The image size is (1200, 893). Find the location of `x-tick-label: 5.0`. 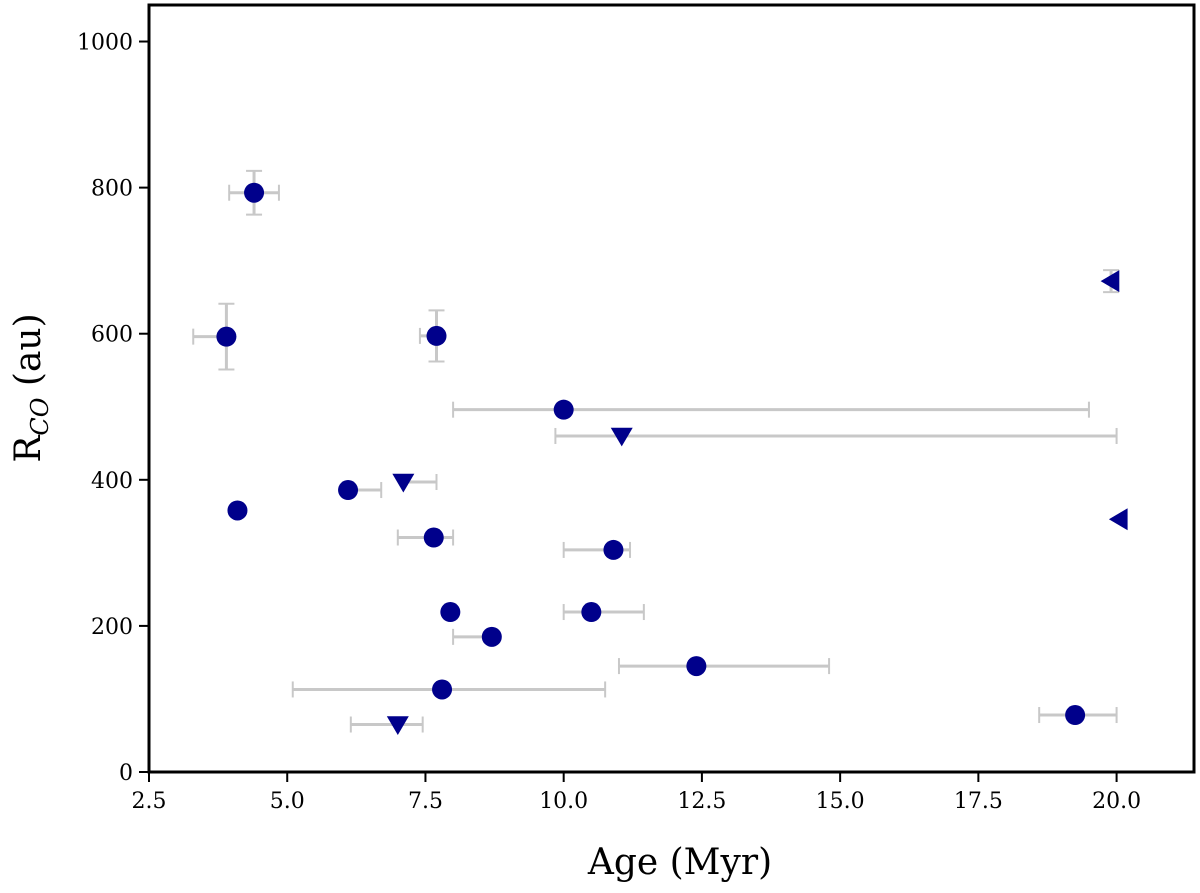

x-tick-label: 5.0 is located at coordinates (287, 801).